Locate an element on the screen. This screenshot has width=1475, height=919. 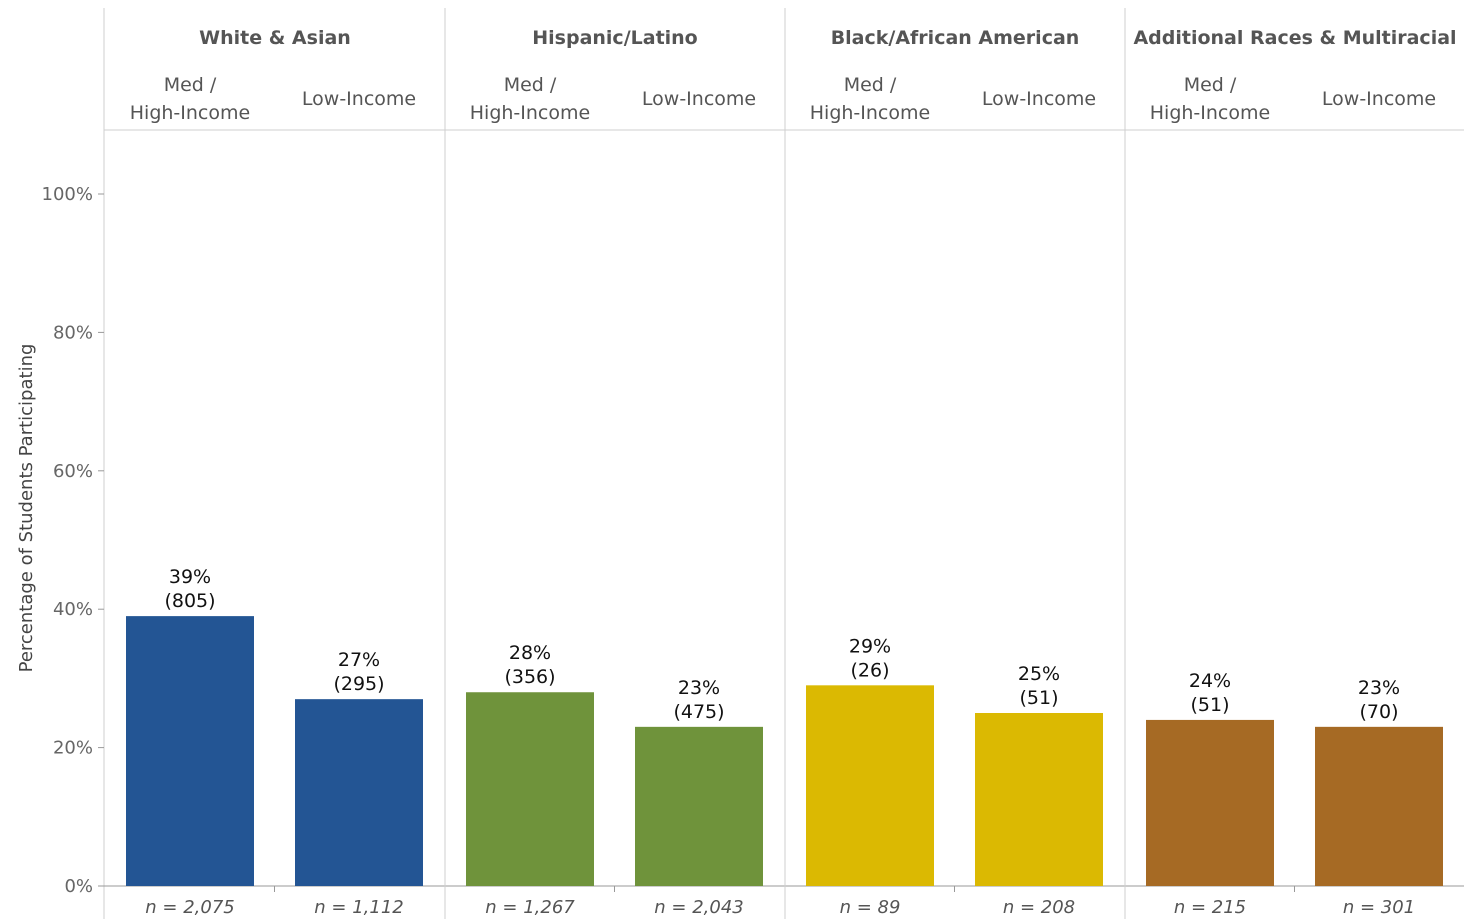
group-title: Black/African American is located at coordinates (955, 38).